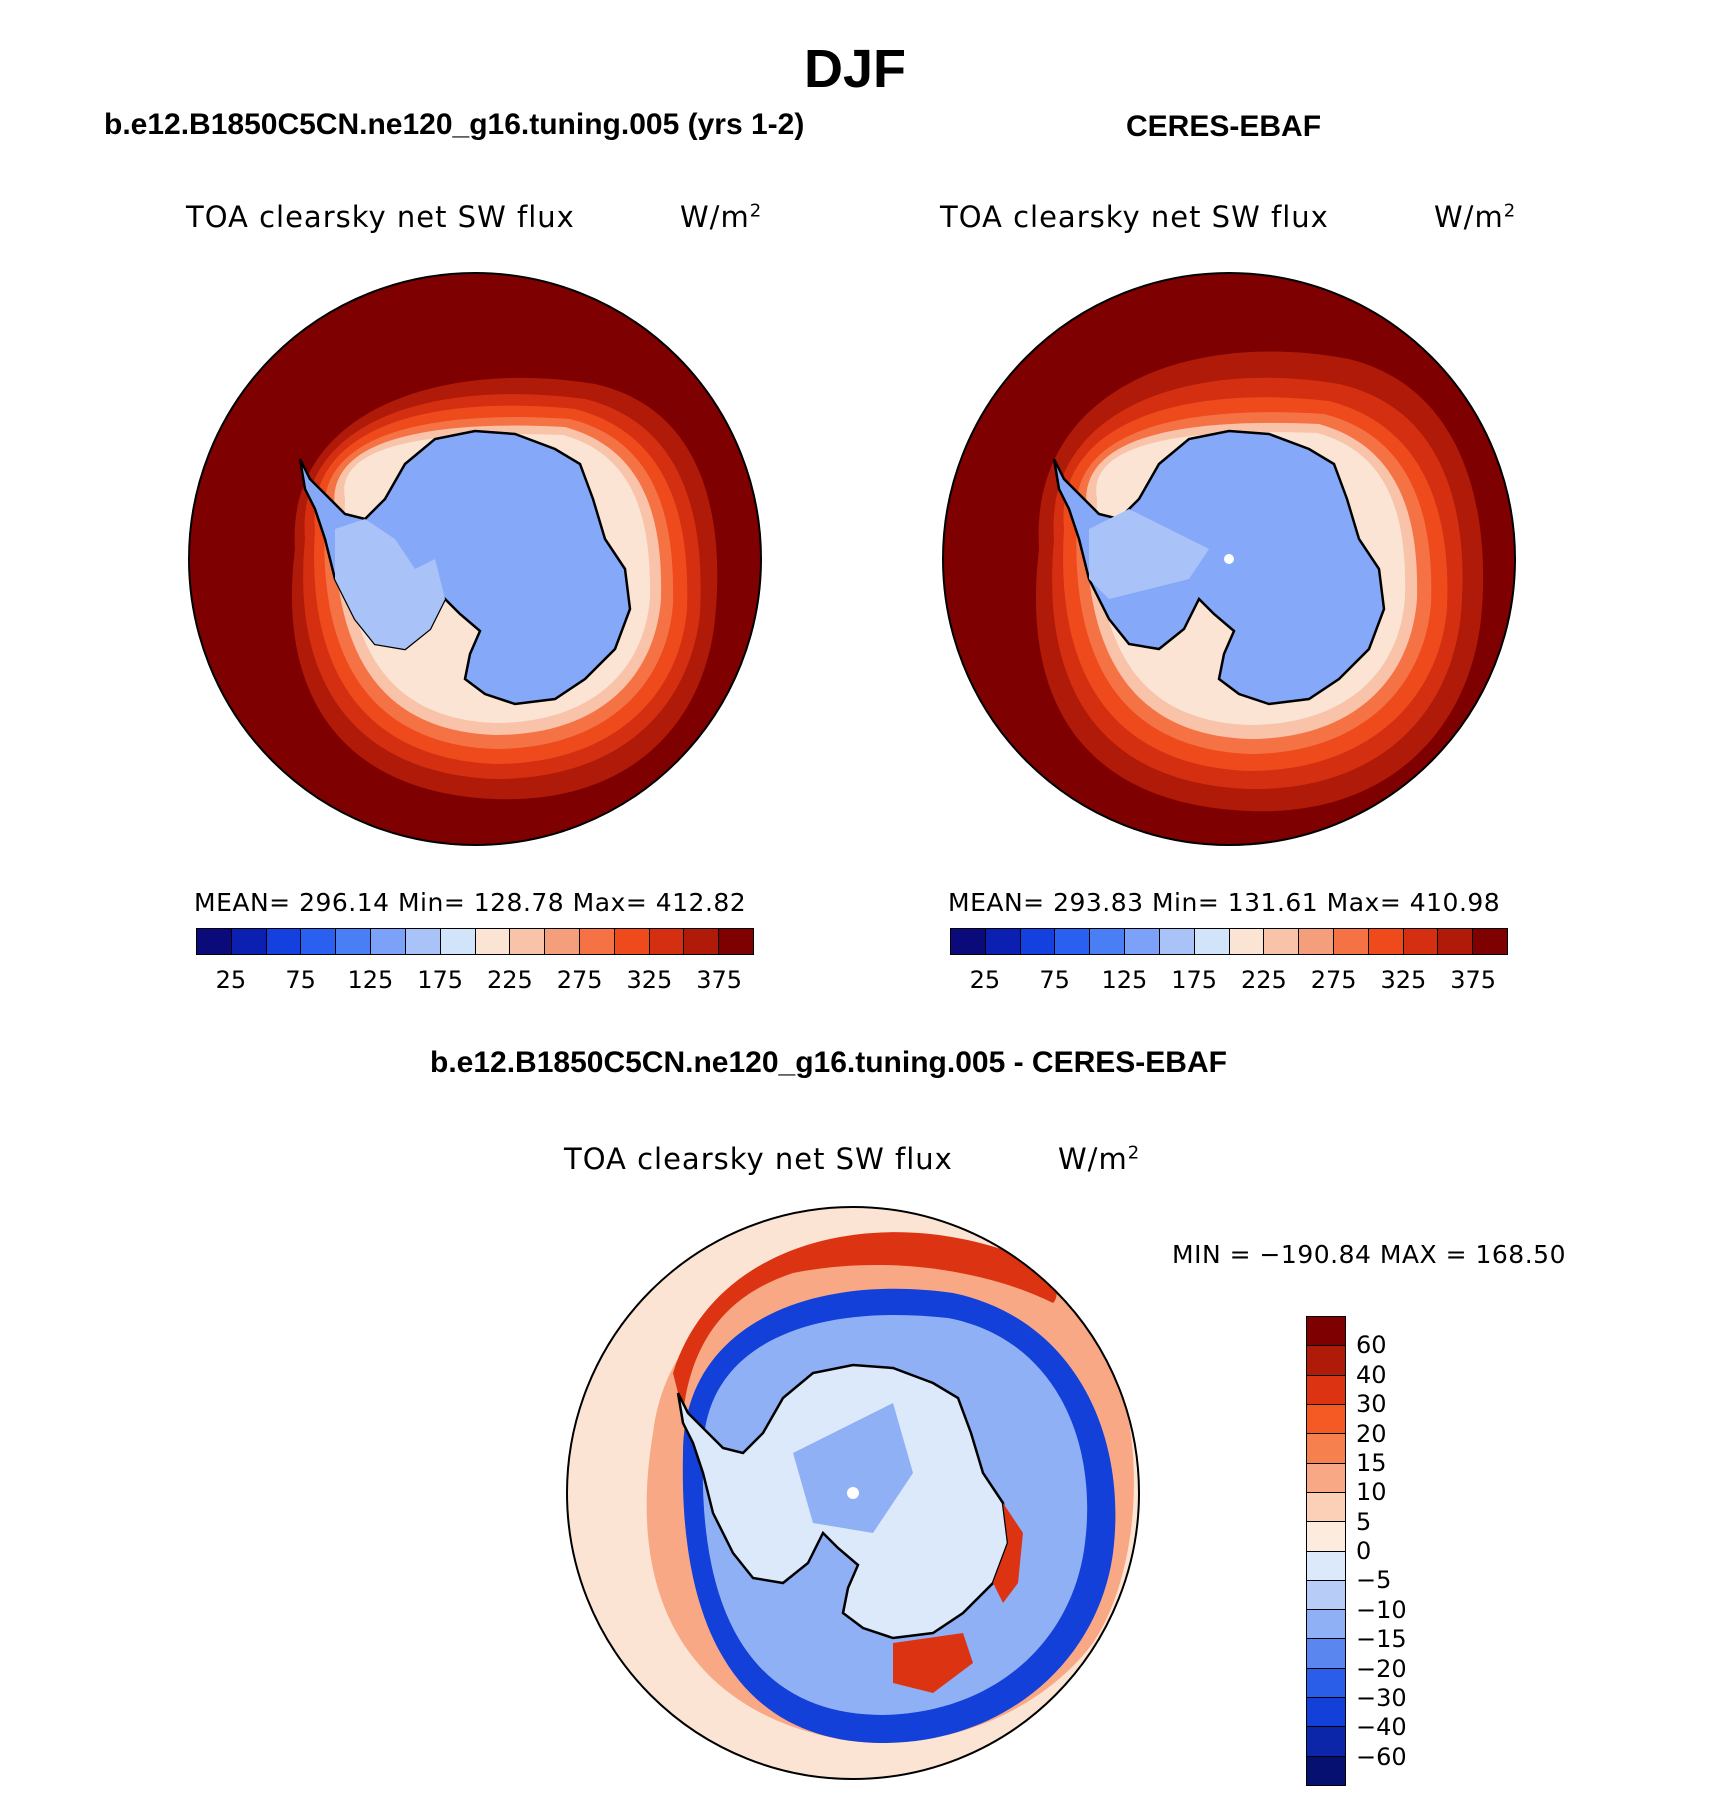 Image resolution: width=1710 pixels, height=1796 pixels. What do you see at coordinates (1219, 567) in the screenshot?
I see `panel2-antarctica` at bounding box center [1219, 567].